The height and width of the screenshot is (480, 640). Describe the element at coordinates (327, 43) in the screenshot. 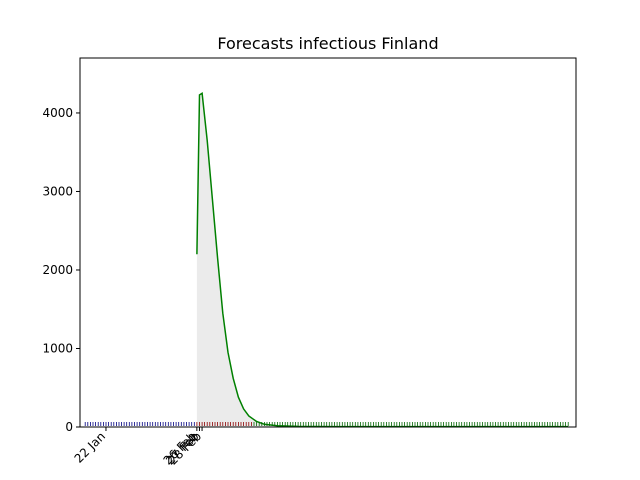

I see `chart-title: Forecasts infectious Finland` at that location.